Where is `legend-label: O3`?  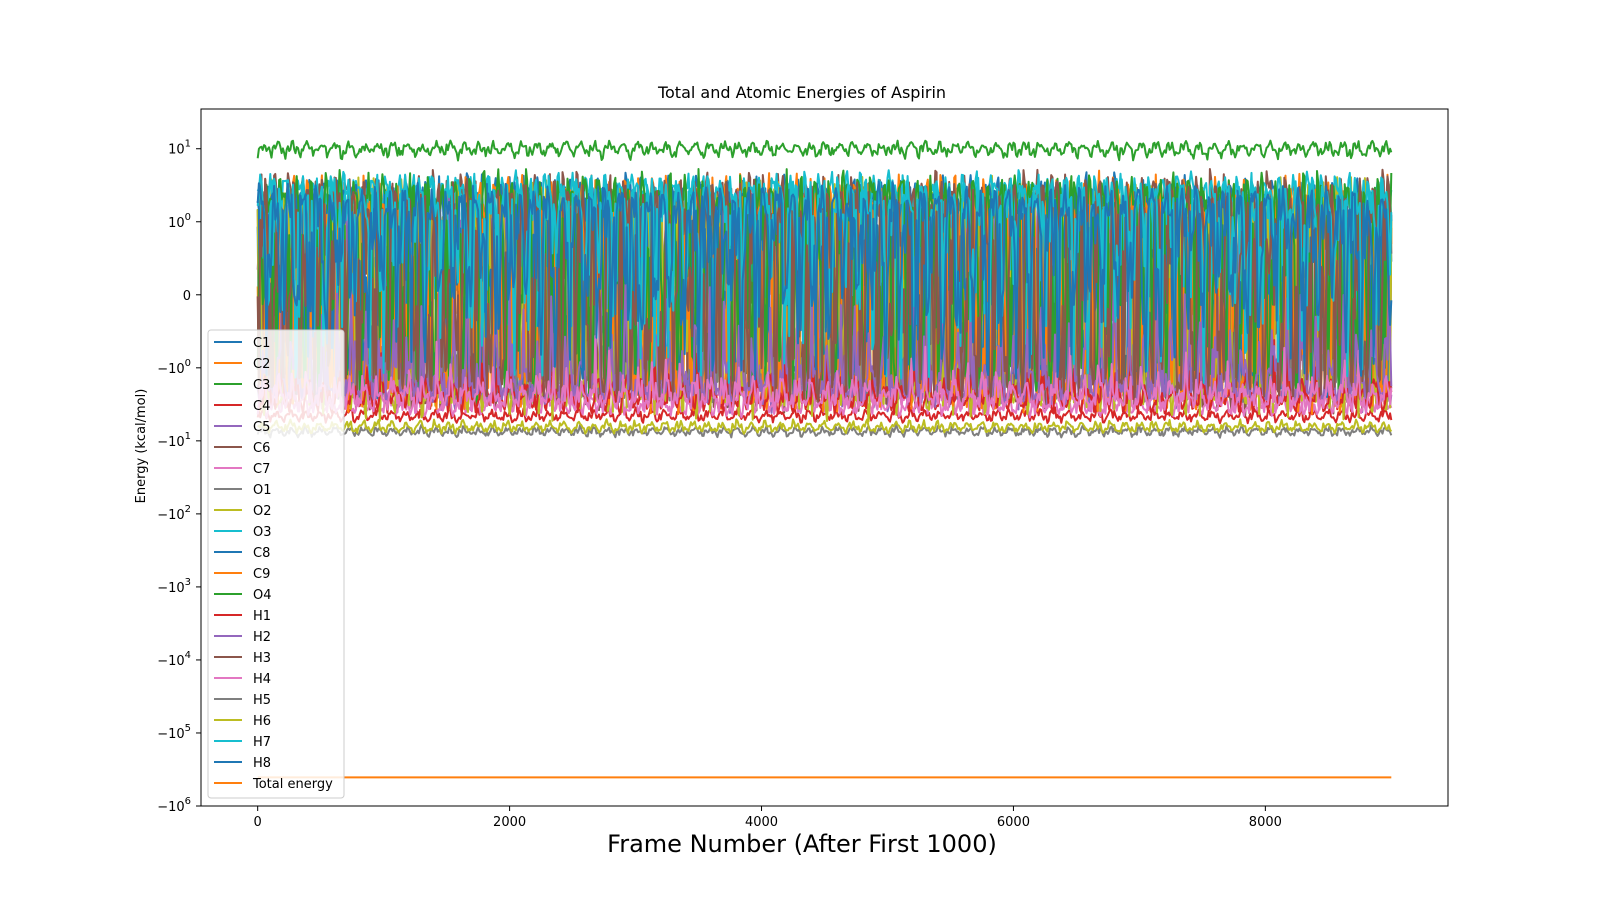 legend-label: O3 is located at coordinates (262, 532).